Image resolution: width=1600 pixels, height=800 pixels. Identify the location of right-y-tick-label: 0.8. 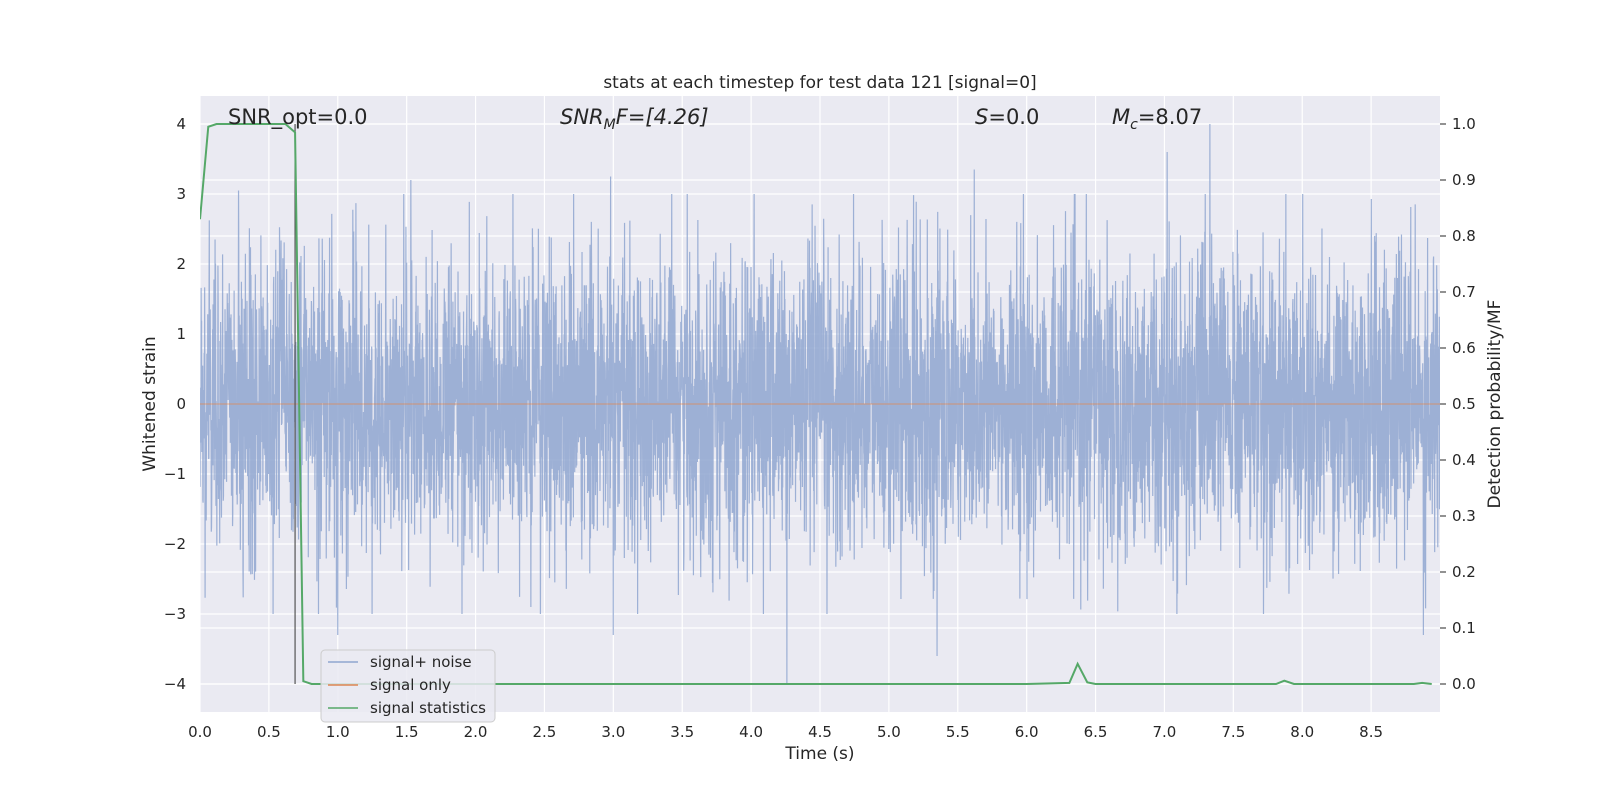
(1464, 236).